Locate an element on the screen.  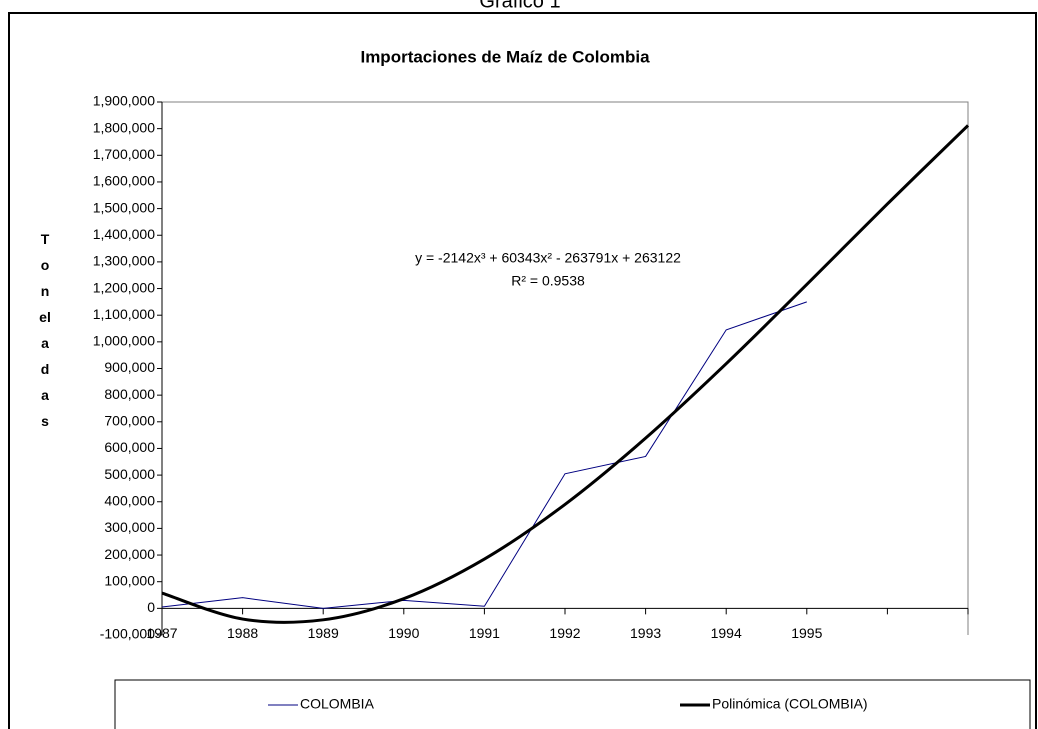
y-tick-label: 1,500,000 is located at coordinates (124, 207).